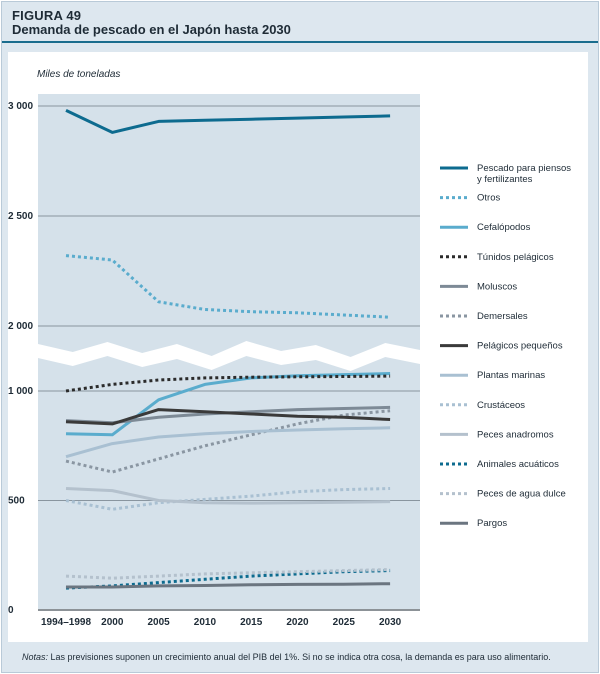 The height and width of the screenshot is (674, 600). Describe the element at coordinates (505, 179) in the screenshot. I see `legend-label: y fertilizantes` at that location.